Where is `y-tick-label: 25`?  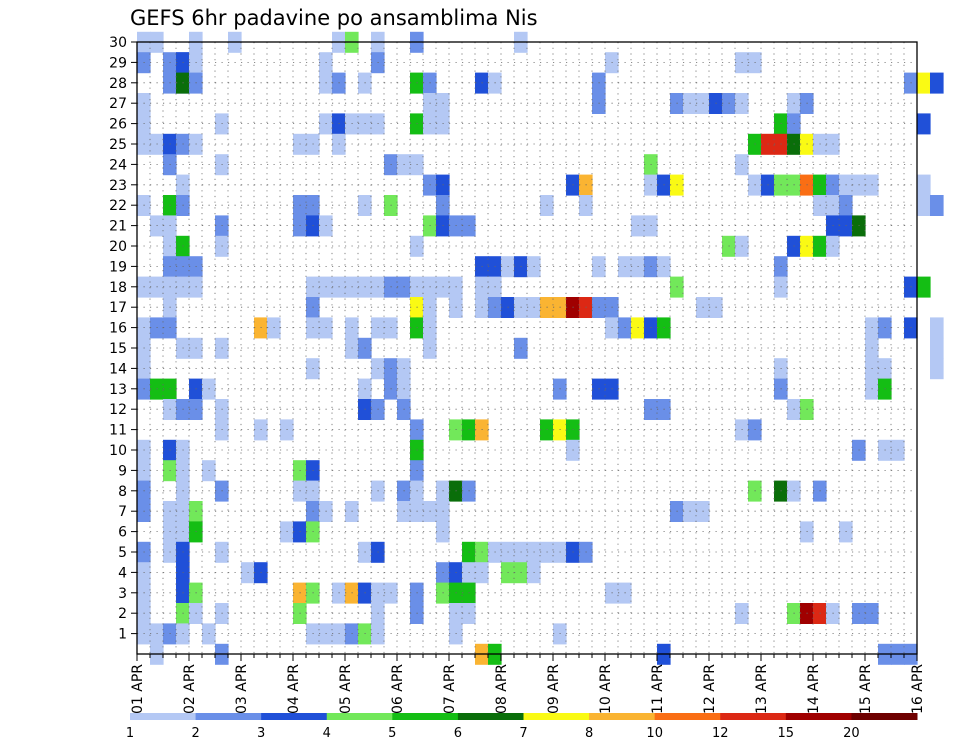 y-tick-label: 25 is located at coordinates (118, 145).